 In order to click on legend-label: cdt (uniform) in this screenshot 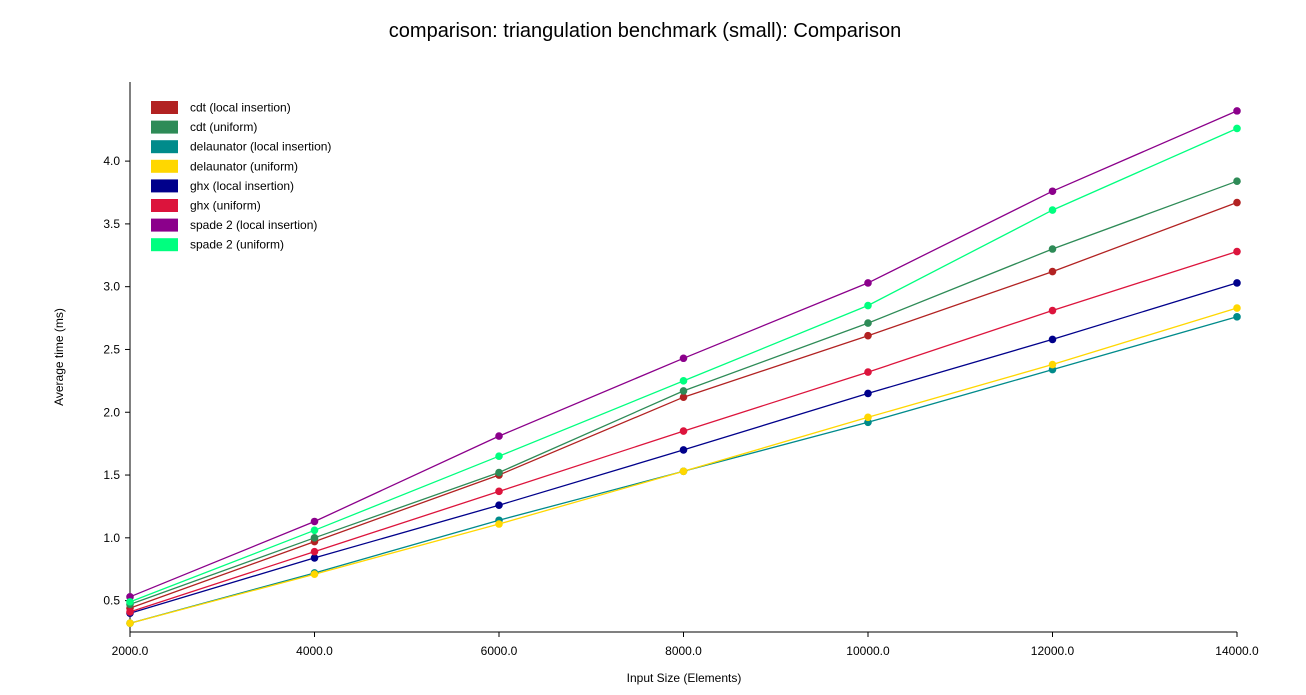, I will do `click(223, 127)`.